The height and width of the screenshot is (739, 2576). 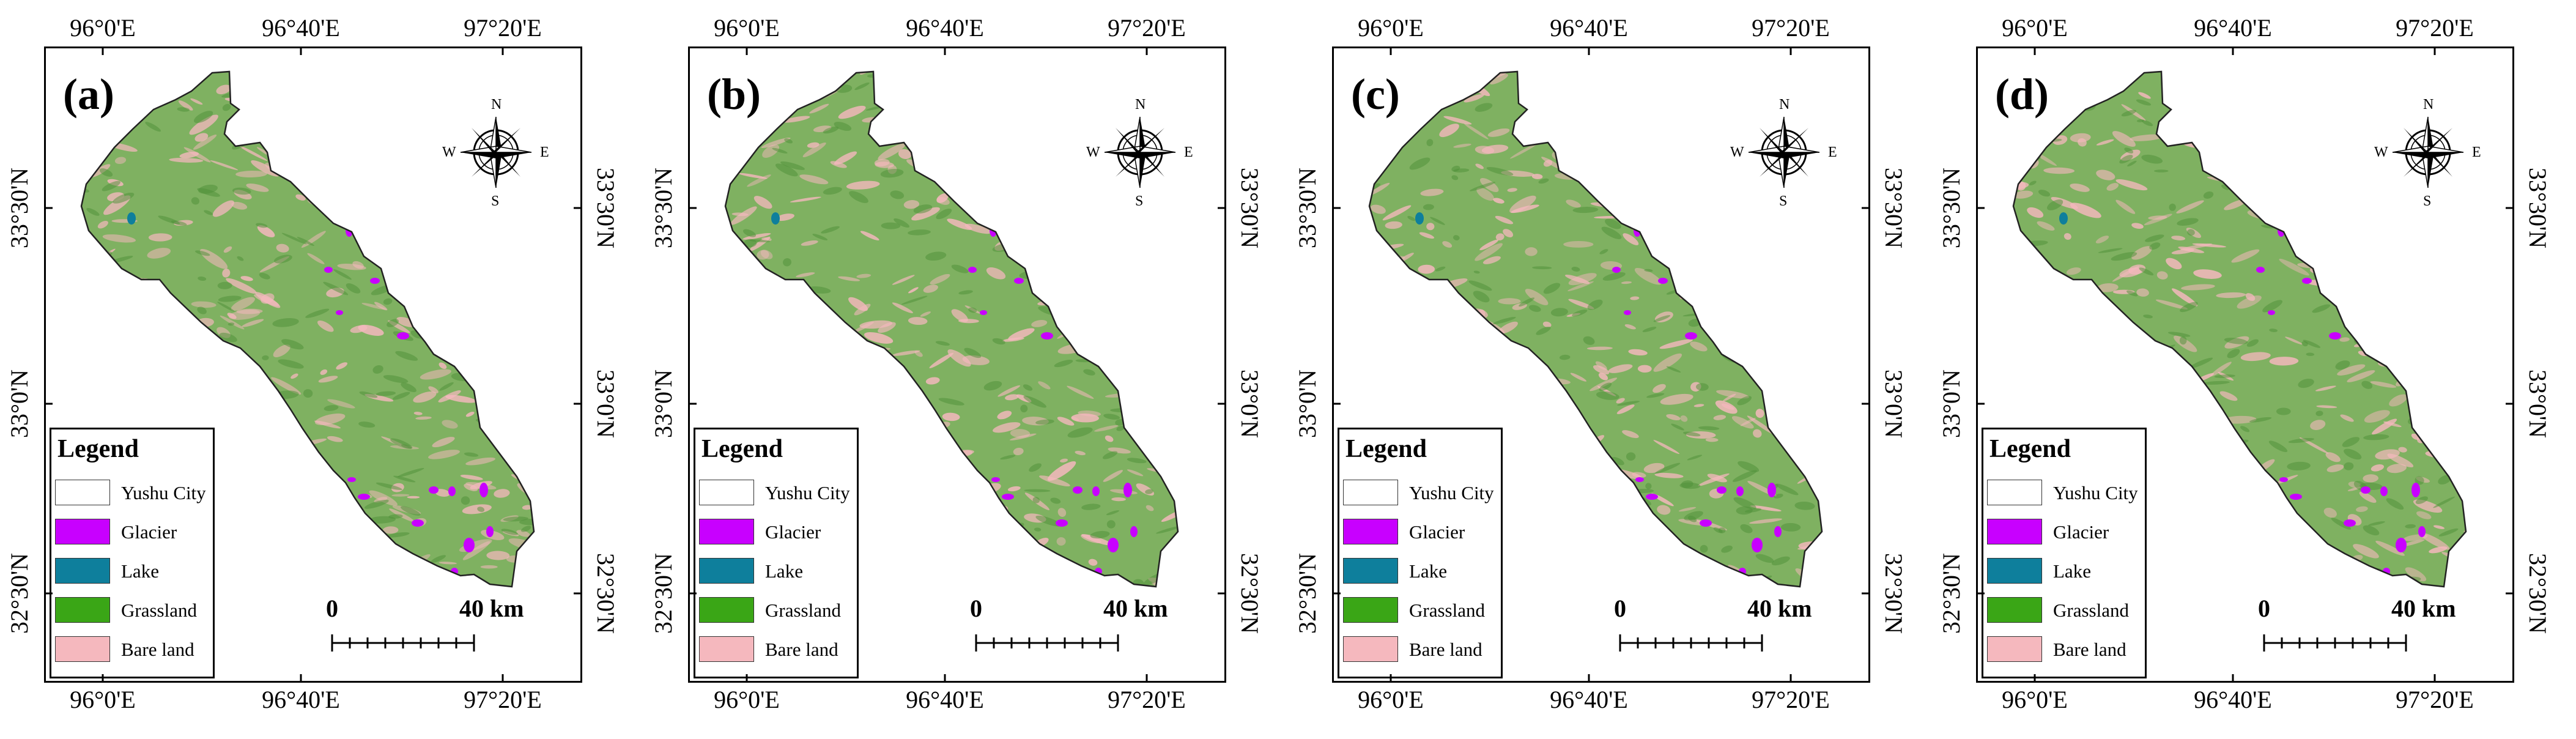 What do you see at coordinates (1140, 105) in the screenshot?
I see `compass-n-label: N` at bounding box center [1140, 105].